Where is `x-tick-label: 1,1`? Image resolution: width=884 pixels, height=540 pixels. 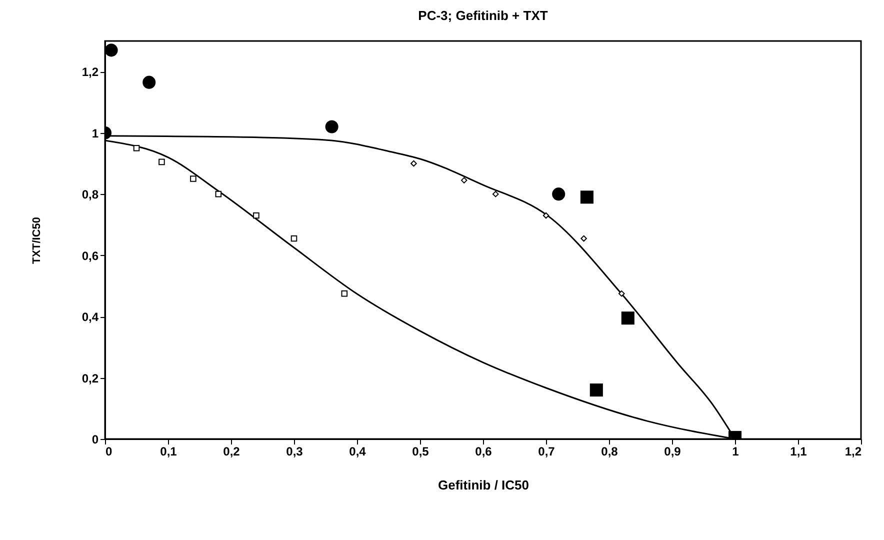 x-tick-label: 1,1 is located at coordinates (799, 451).